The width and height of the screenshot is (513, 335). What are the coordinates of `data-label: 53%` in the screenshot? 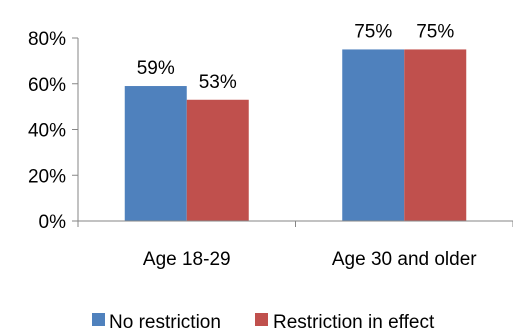 It's located at (218, 82).